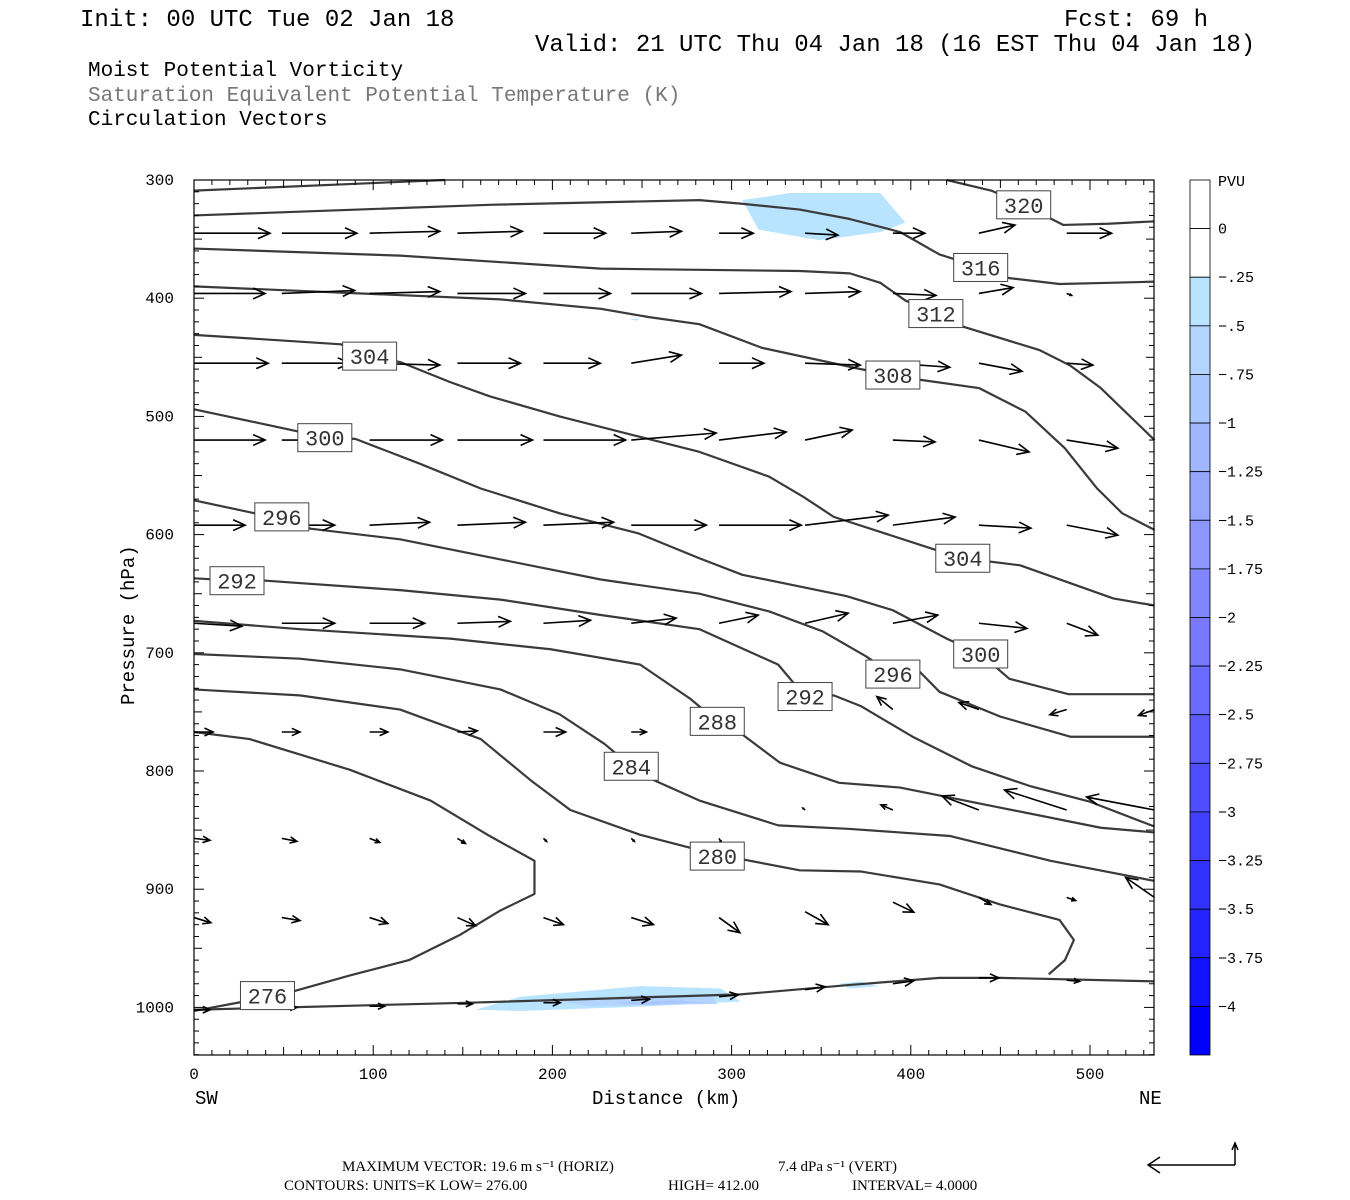  What do you see at coordinates (552, 1075) in the screenshot?
I see `x-tick-label: 200` at bounding box center [552, 1075].